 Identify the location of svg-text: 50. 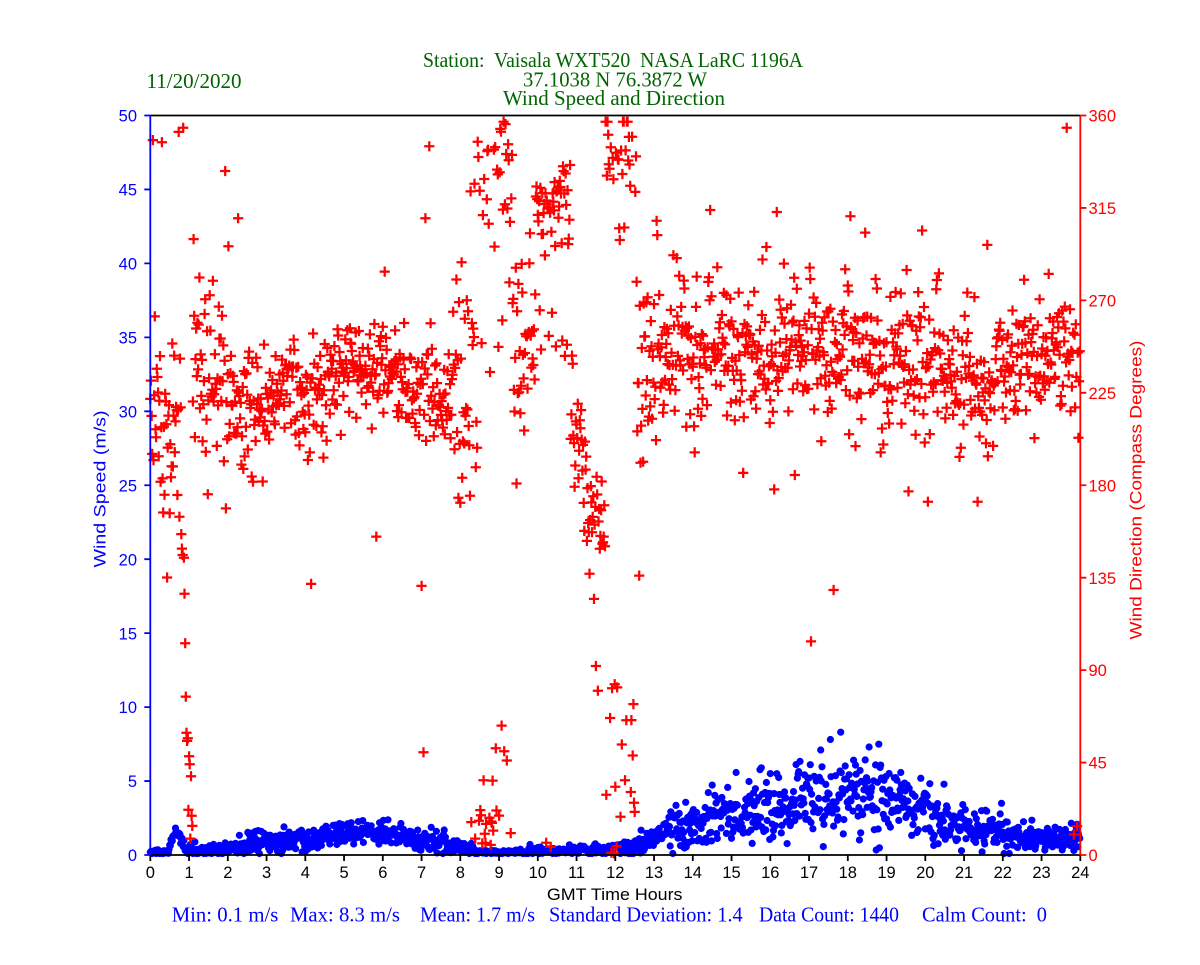
(128, 117).